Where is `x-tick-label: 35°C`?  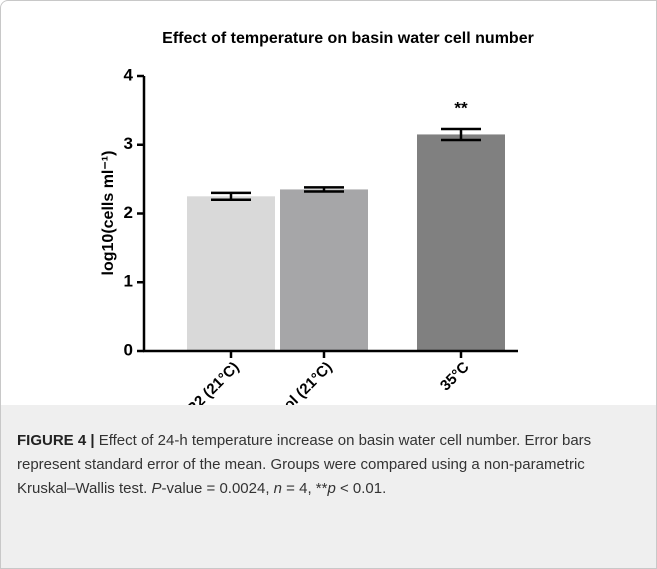
x-tick-label: 35°C is located at coordinates (455, 376).